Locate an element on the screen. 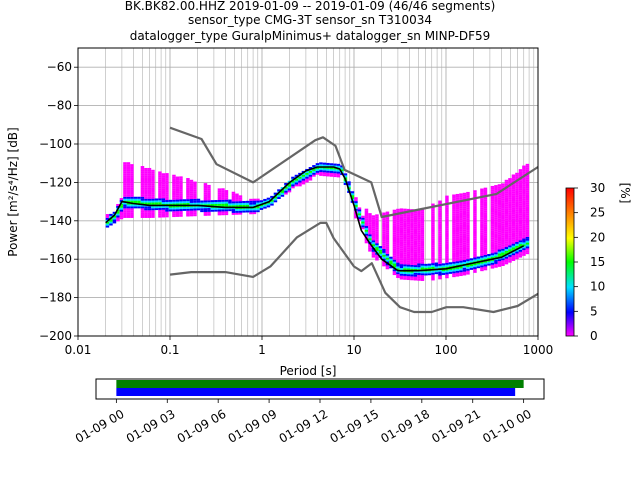 This screenshot has width=640, height=480. x-tick-label: 1 is located at coordinates (262, 350).